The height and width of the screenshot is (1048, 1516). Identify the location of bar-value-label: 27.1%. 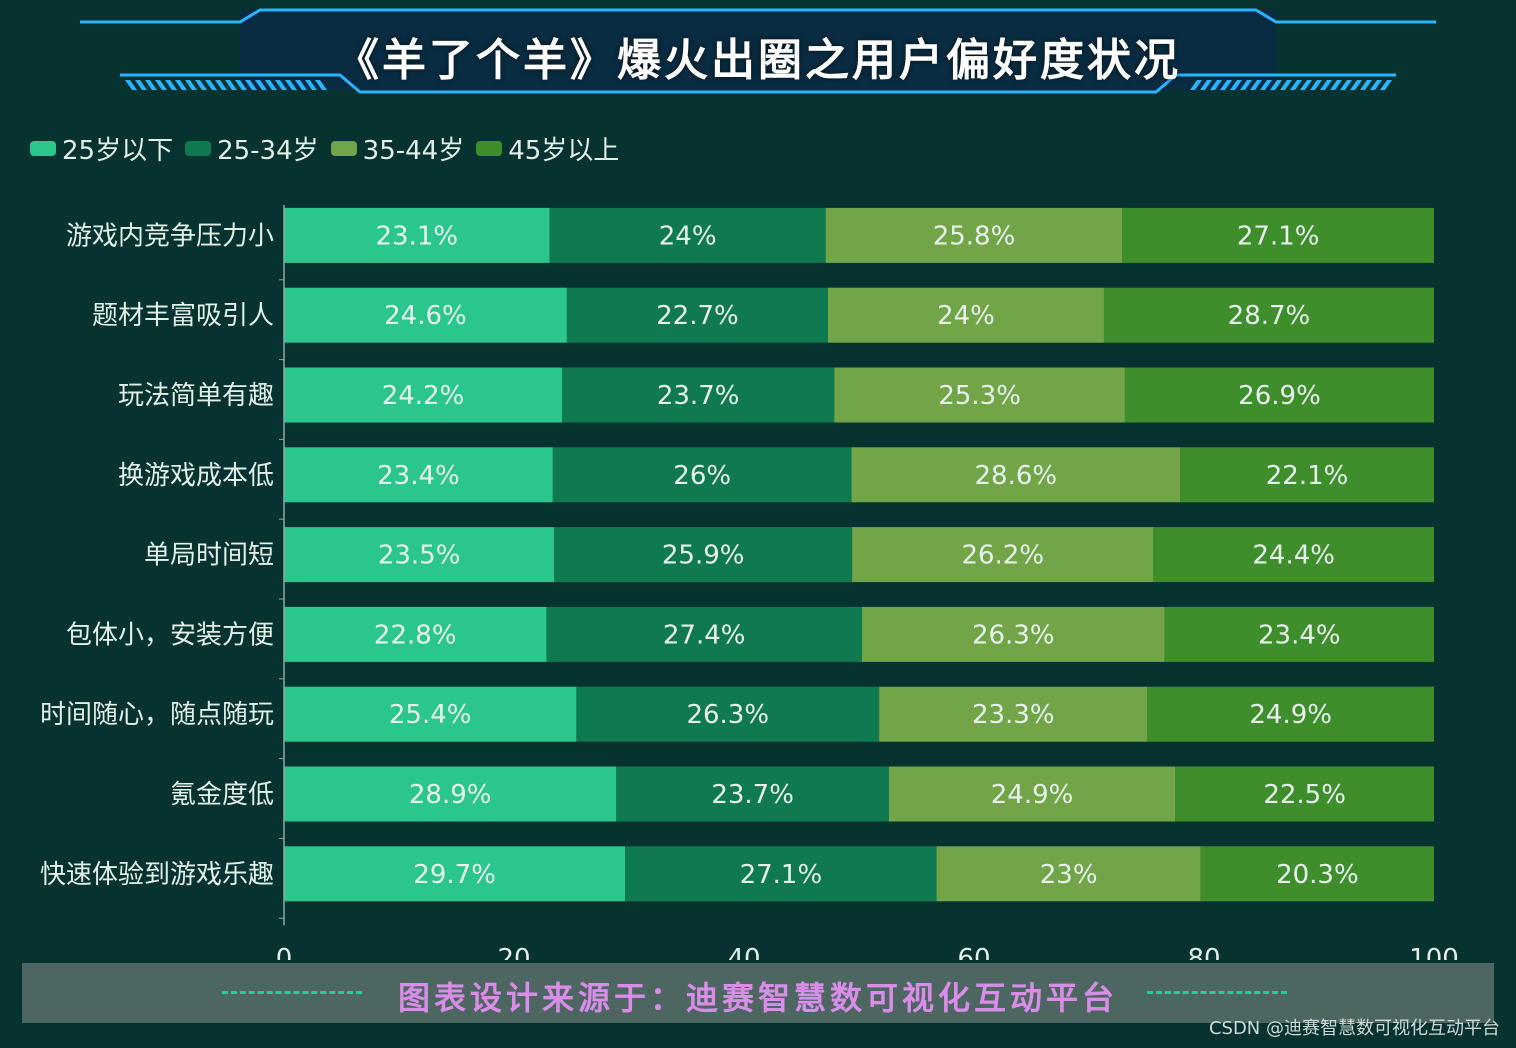
(1278, 236).